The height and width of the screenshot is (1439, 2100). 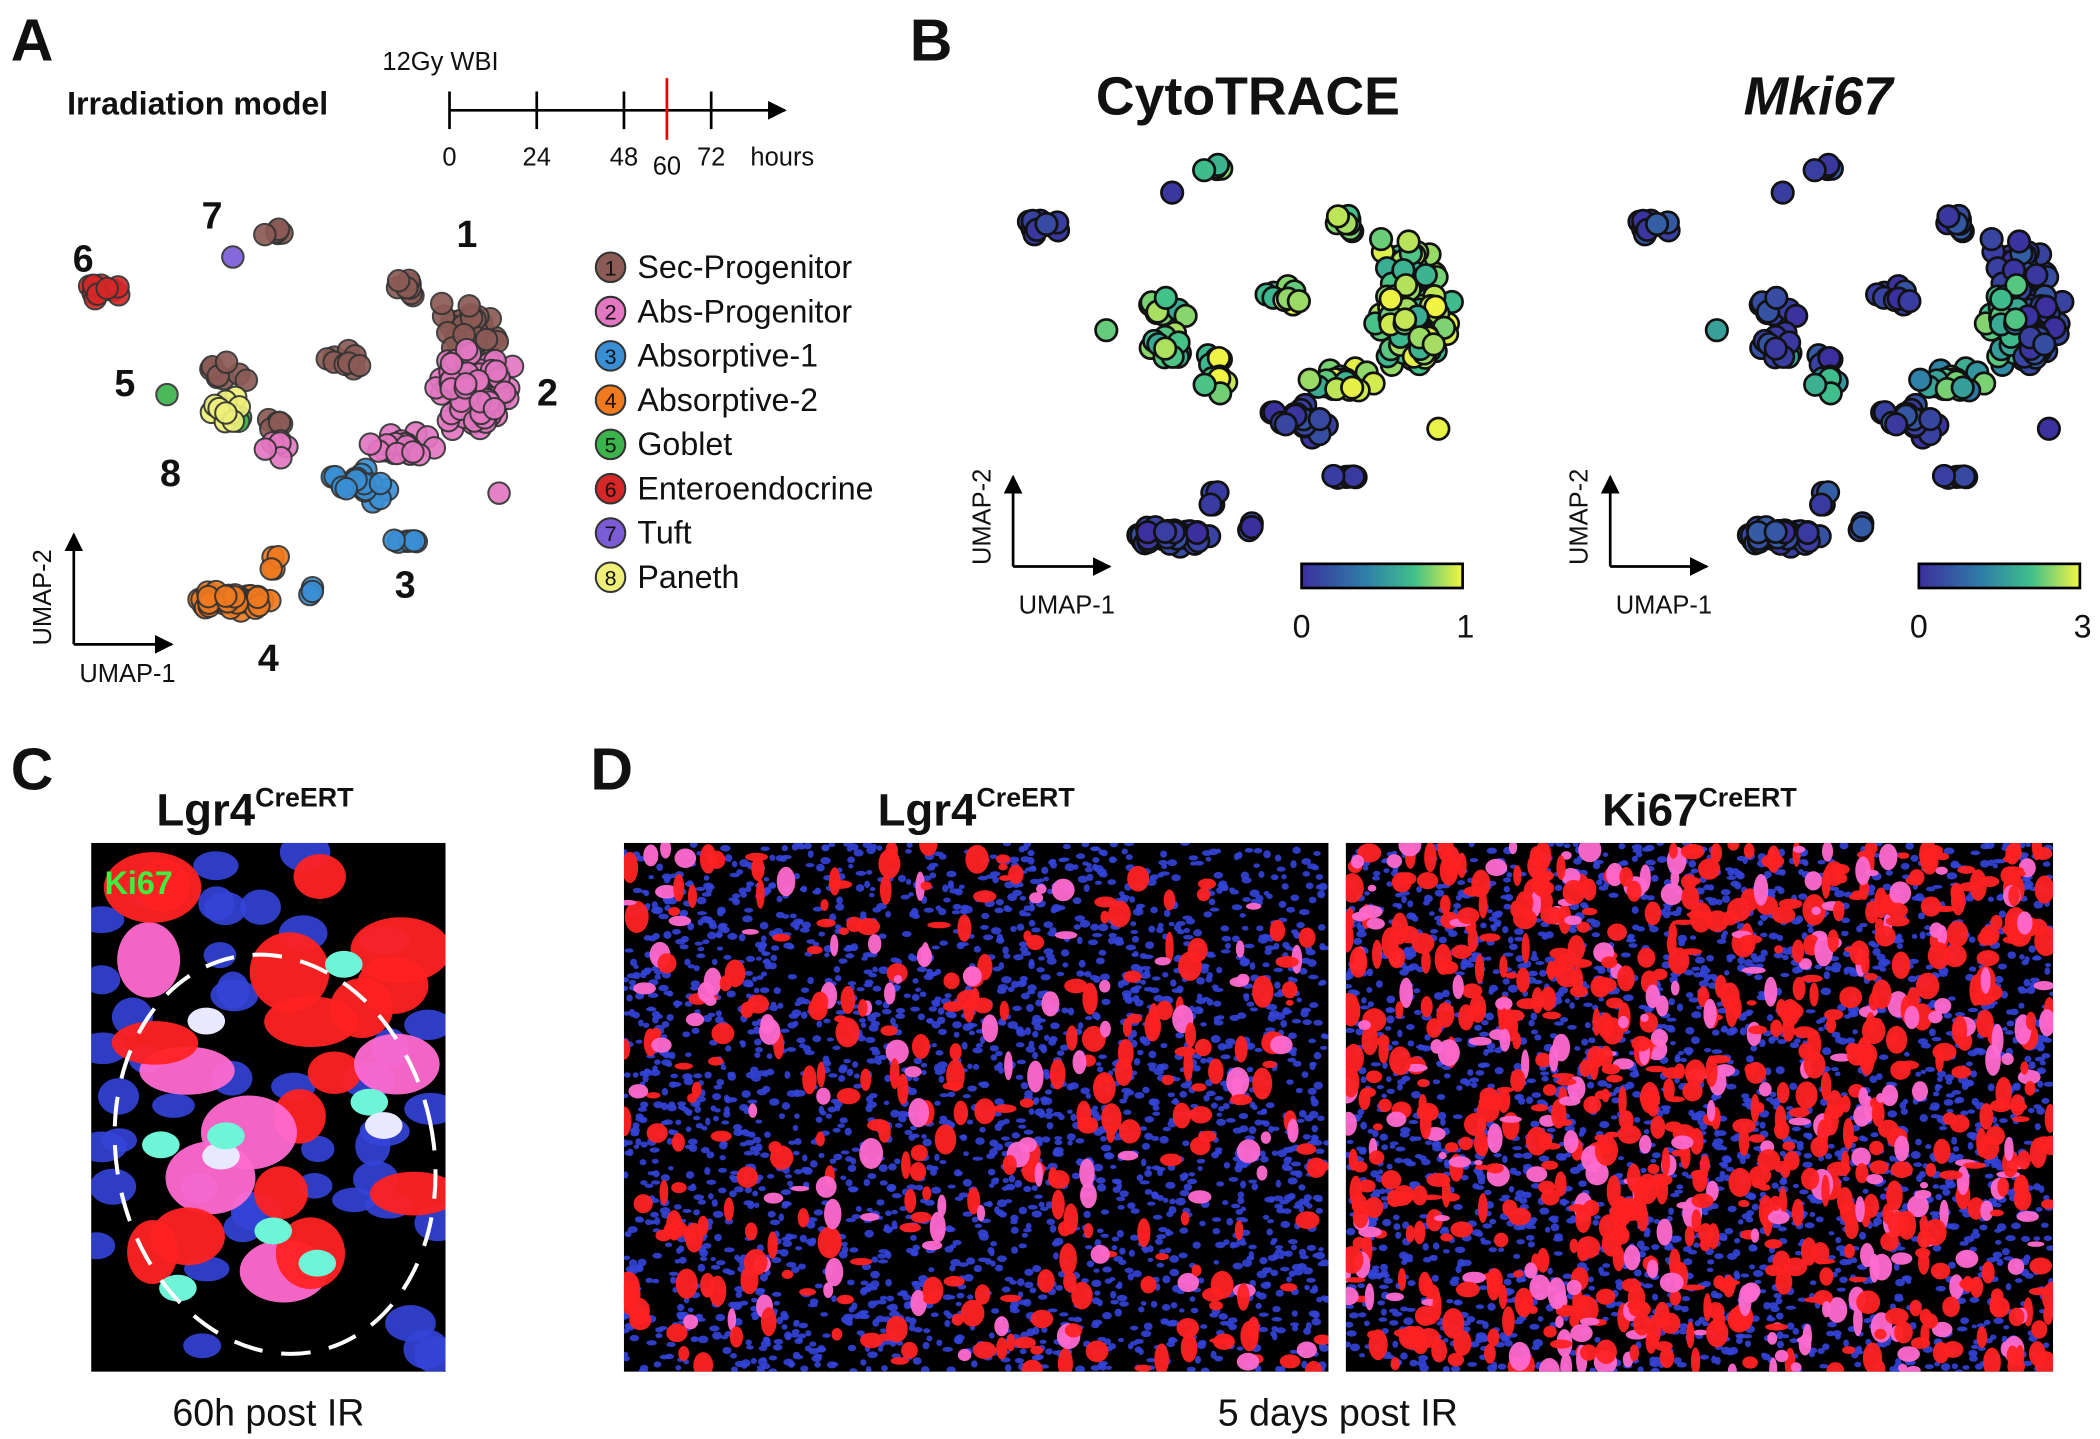 I want to click on title: Lgr4, so click(x=927, y=810).